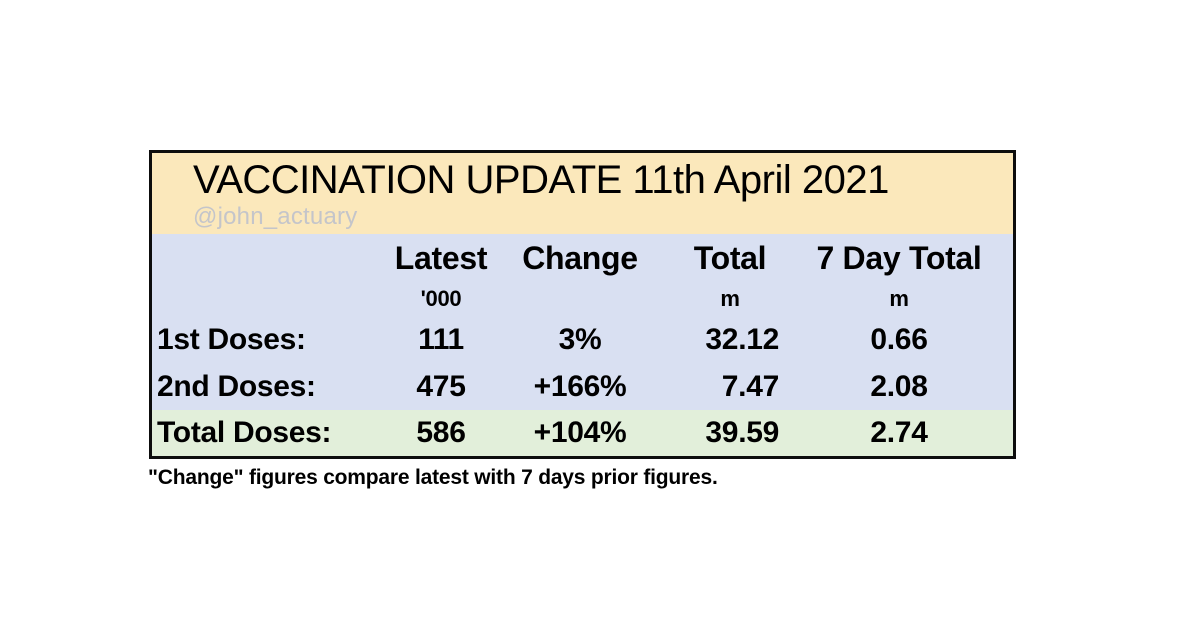 The width and height of the screenshot is (1200, 617). I want to click on value-change: +104%, so click(580, 432).